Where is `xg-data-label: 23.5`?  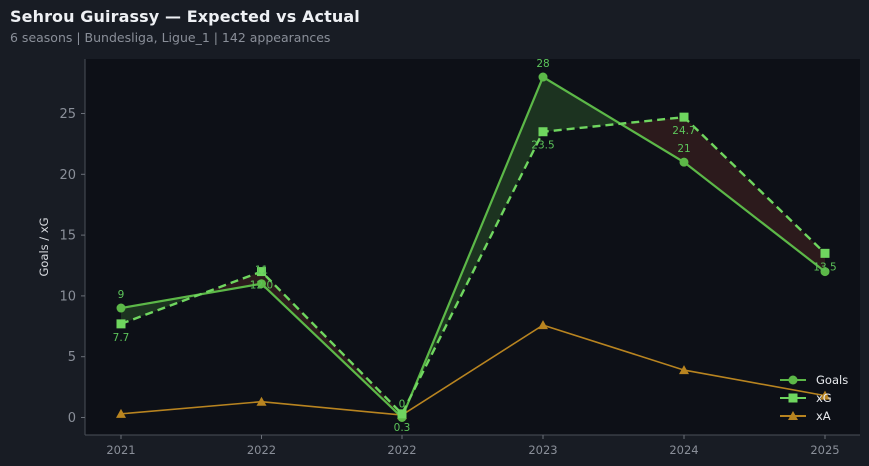 xg-data-label: 23.5 is located at coordinates (542, 146).